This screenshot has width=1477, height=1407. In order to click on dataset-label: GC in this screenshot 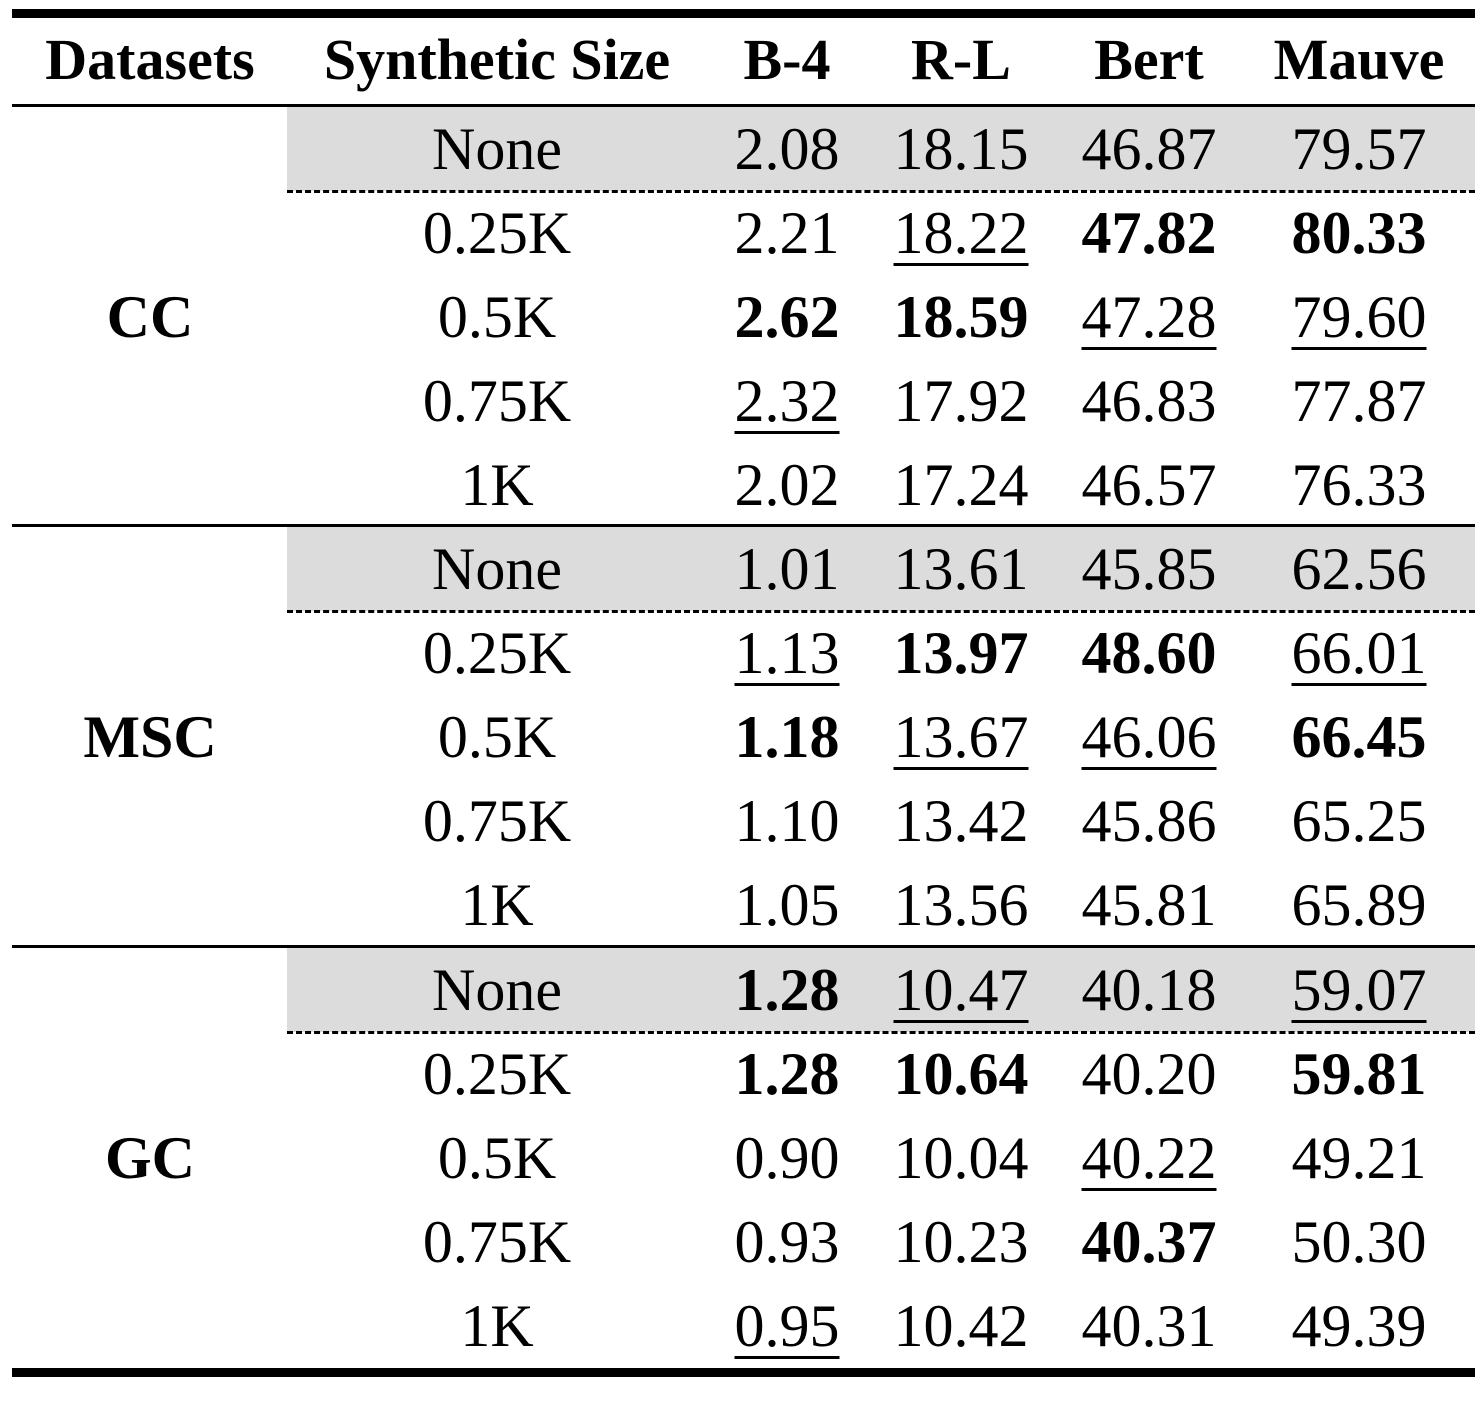, I will do `click(150, 1158)`.